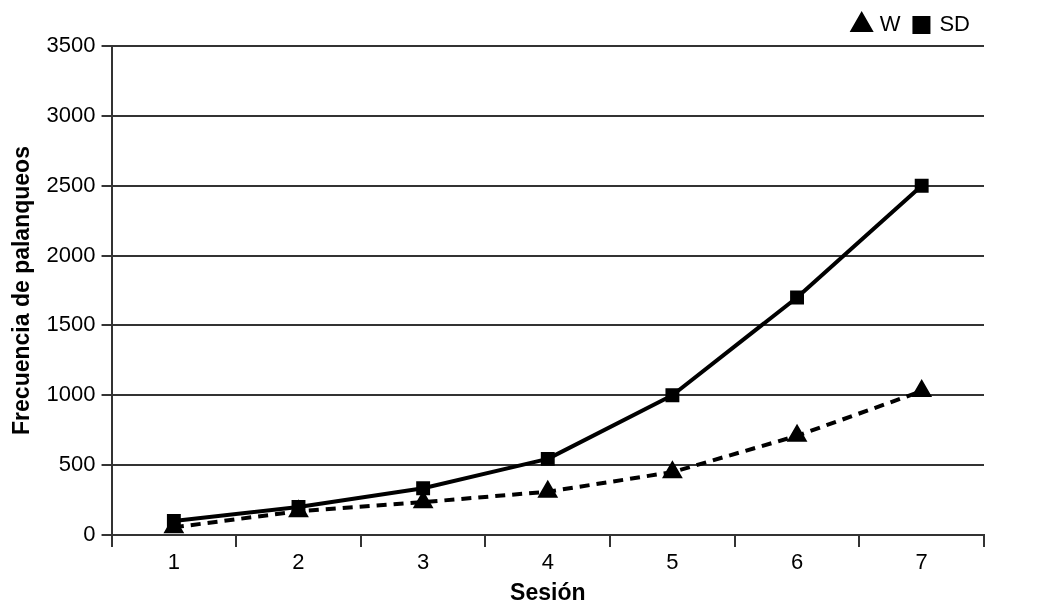 This screenshot has height=607, width=1044. Describe the element at coordinates (921, 562) in the screenshot. I see `x-tick-label: 7` at that location.